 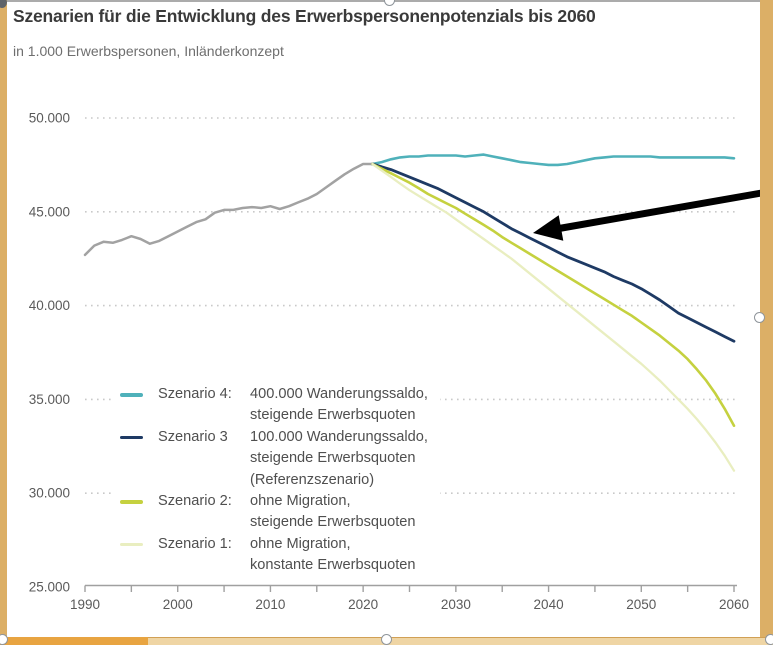 I want to click on y-tick-label: 40.000, so click(x=49, y=305).